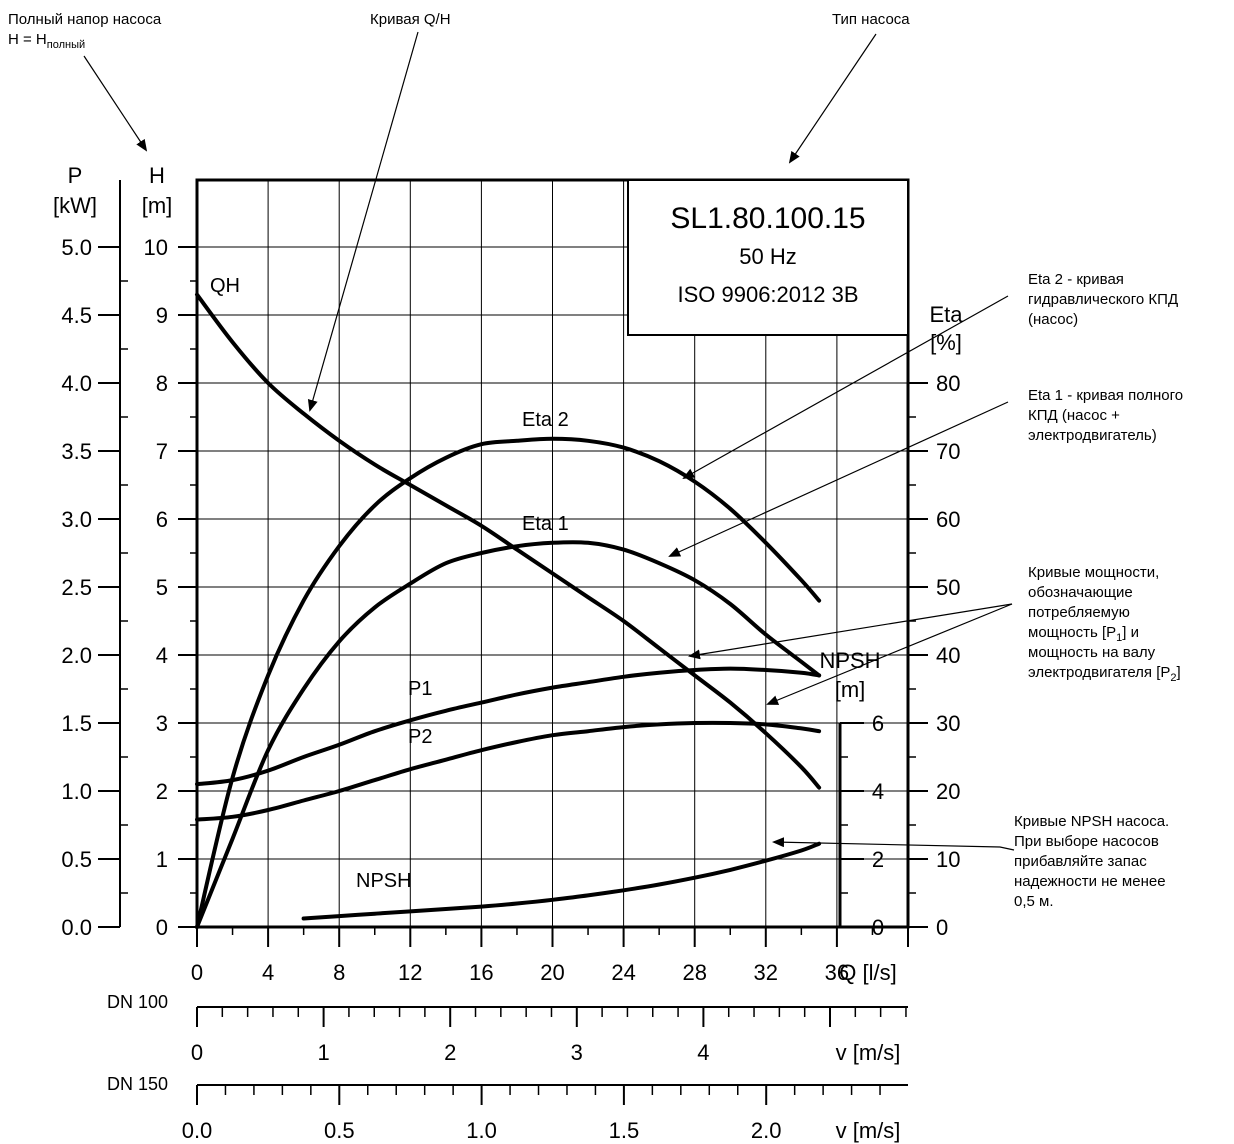 The height and width of the screenshot is (1144, 1234). What do you see at coordinates (1104, 674) in the screenshot?
I see `annotation-power-line6: электродвигателя [P2]` at bounding box center [1104, 674].